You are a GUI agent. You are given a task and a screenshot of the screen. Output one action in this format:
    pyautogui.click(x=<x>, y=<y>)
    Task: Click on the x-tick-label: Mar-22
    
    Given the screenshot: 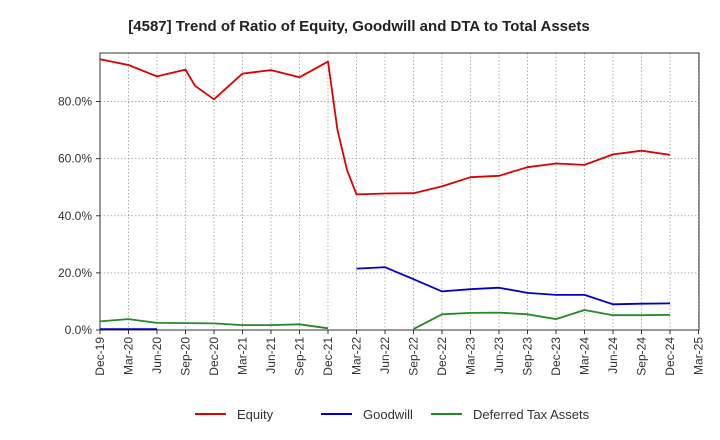 What is the action you would take?
    pyautogui.click(x=357, y=356)
    